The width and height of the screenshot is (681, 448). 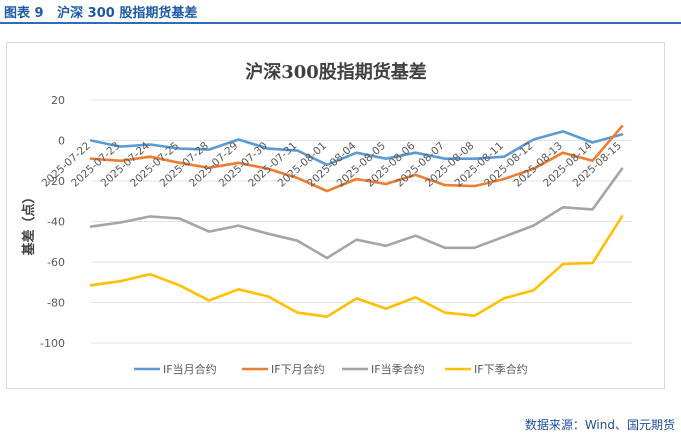 What do you see at coordinates (340, 23) in the screenshot?
I see `title-rule` at bounding box center [340, 23].